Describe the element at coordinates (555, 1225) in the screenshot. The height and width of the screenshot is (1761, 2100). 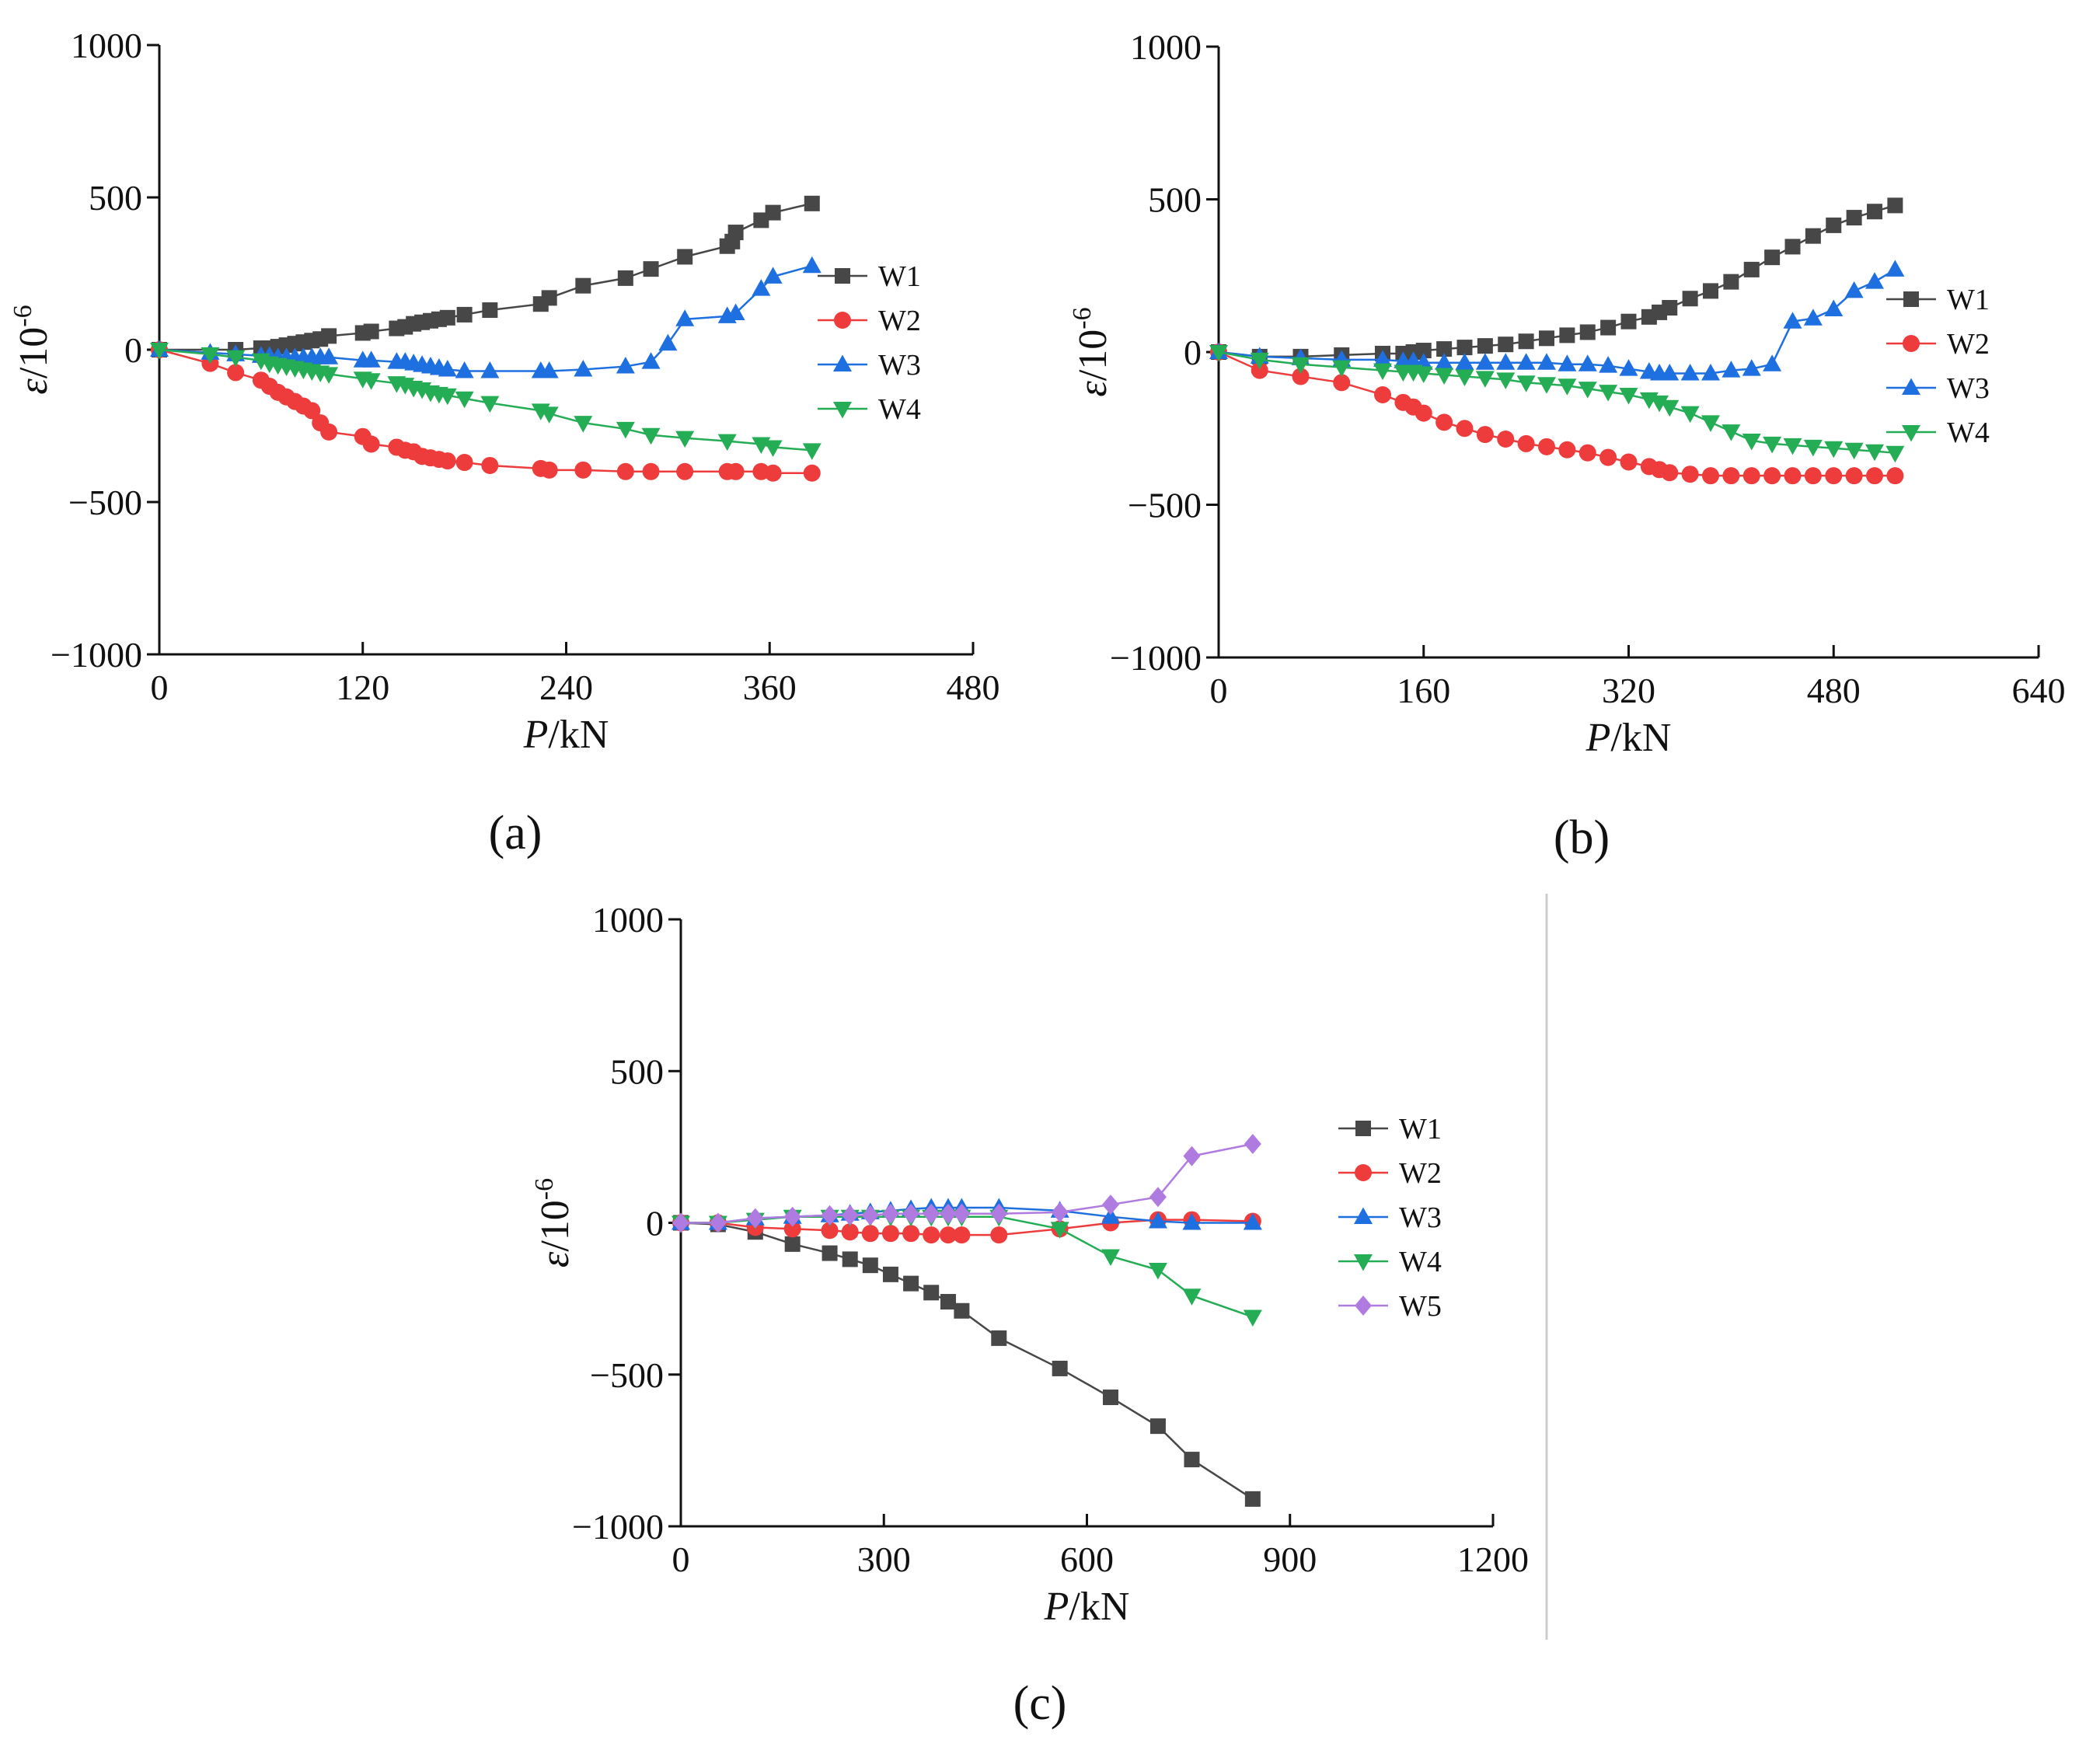
I see `y-axis-label-unit: /10` at that location.